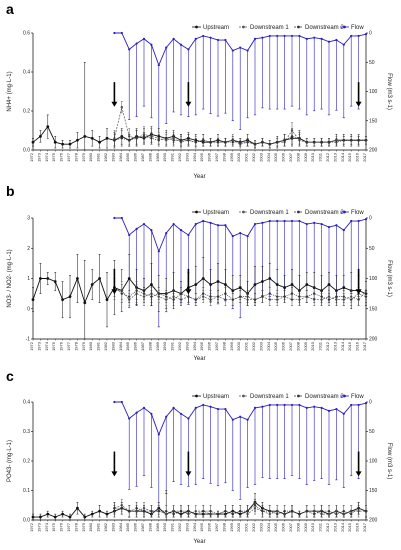 The image size is (401, 550). I want to click on y-tick-label-right: 0, so click(370, 219).